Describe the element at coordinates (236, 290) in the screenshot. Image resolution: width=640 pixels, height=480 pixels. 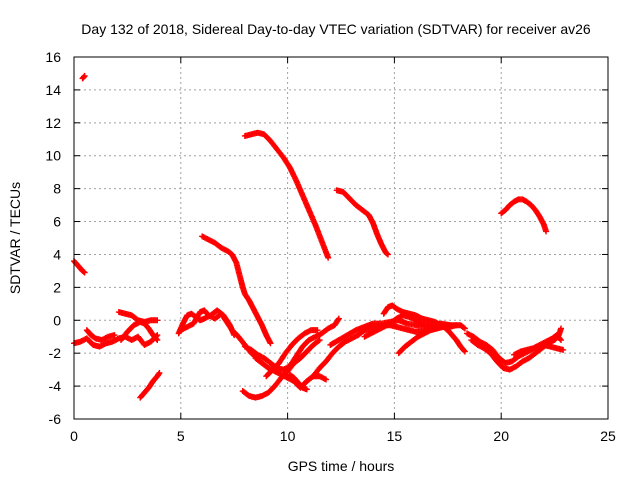
I see `series-arc-j` at that location.